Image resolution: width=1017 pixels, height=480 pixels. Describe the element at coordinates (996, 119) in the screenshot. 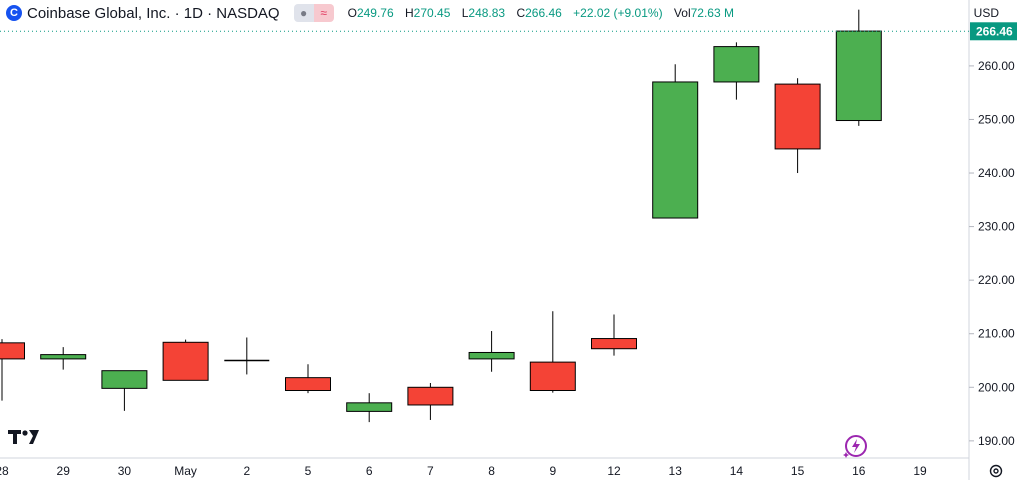

I see `y-tick-label: 250.00` at that location.